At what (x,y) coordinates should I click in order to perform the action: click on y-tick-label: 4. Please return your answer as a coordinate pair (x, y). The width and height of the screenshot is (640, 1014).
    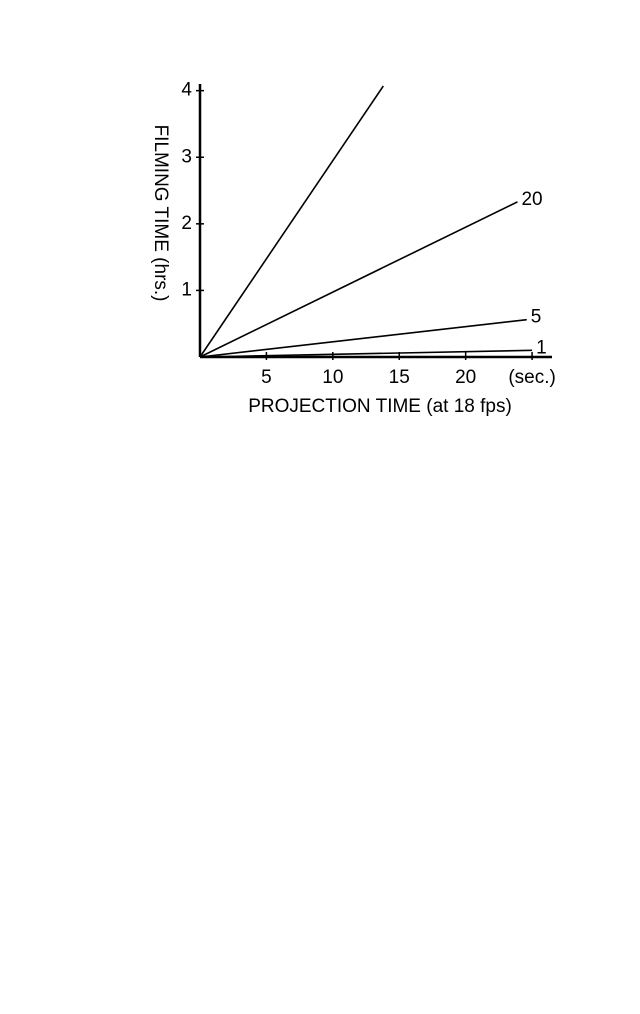
    Looking at the image, I should click on (186, 90).